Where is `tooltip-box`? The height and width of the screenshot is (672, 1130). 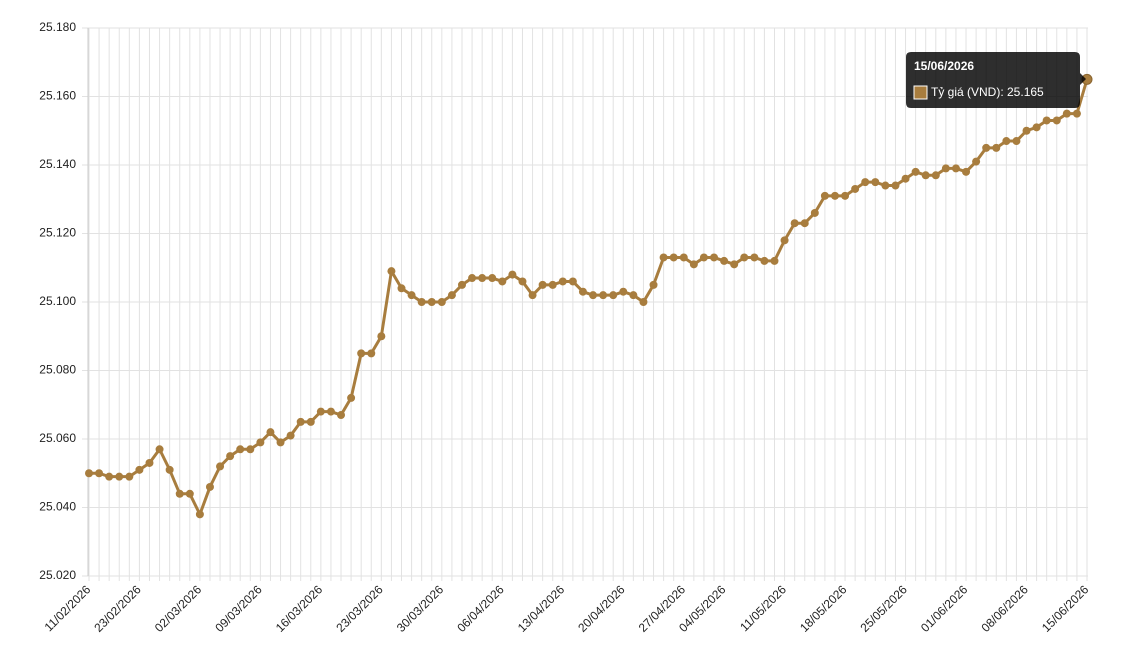
tooltip-box is located at coordinates (996, 80).